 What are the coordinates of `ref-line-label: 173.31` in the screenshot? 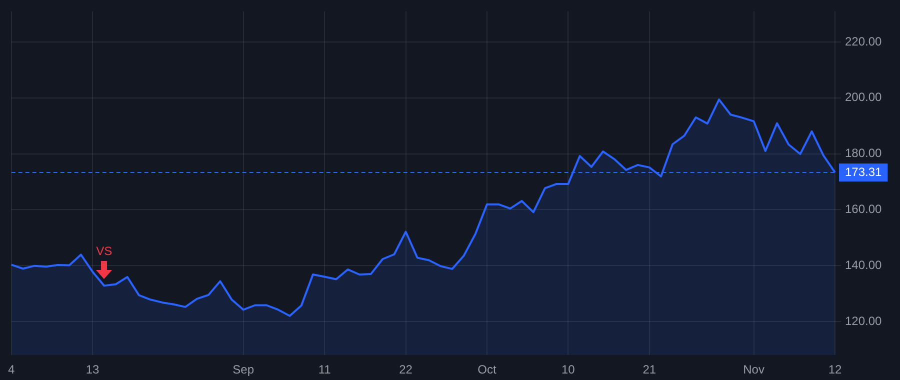 It's located at (863, 171).